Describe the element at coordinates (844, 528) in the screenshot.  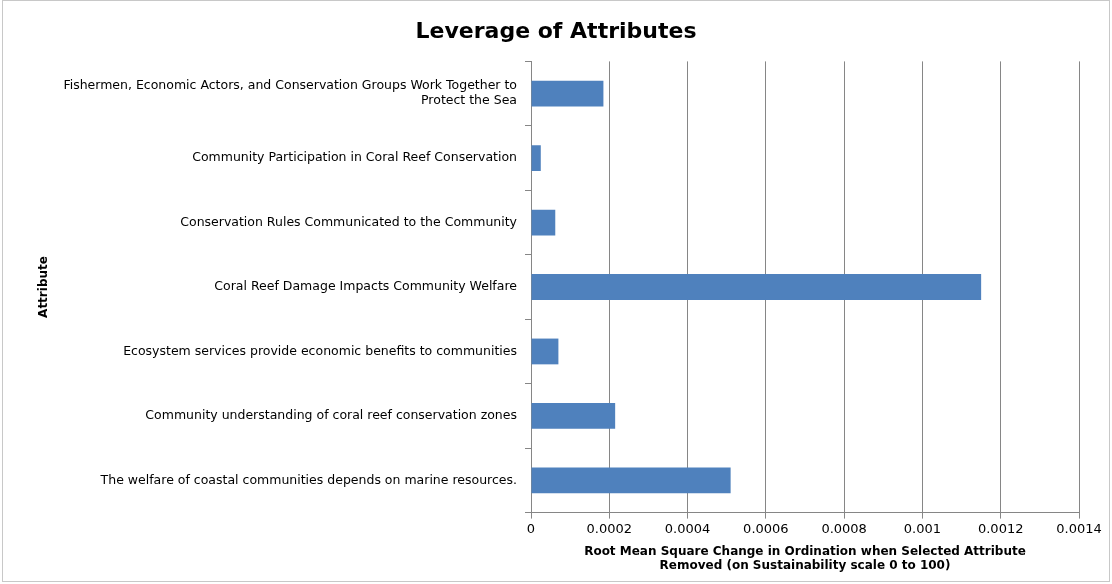
I see `x-tick-label: 0.0008` at that location.